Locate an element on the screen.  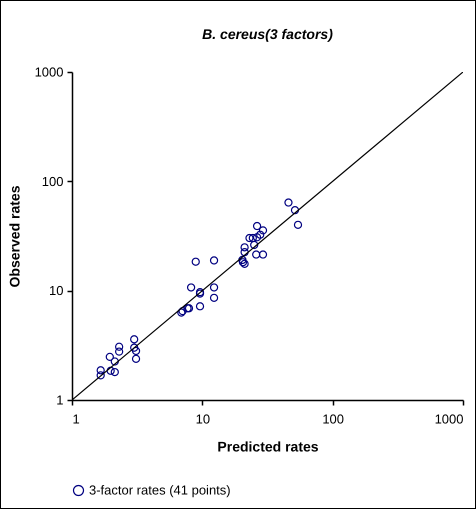
y-tick-label: 1000 is located at coordinates (49, 72).